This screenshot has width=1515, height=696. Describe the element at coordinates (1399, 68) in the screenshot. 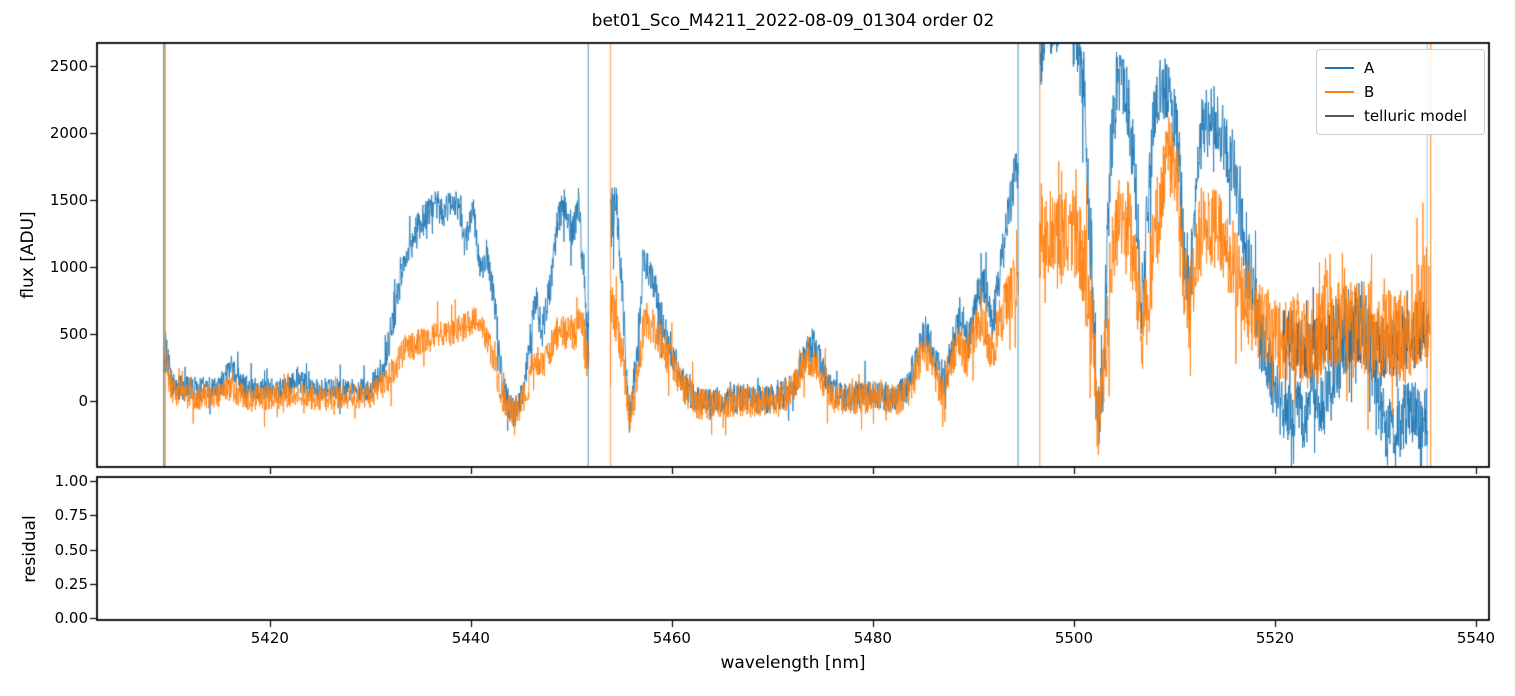

I see `legend-entry-a: A` at that location.